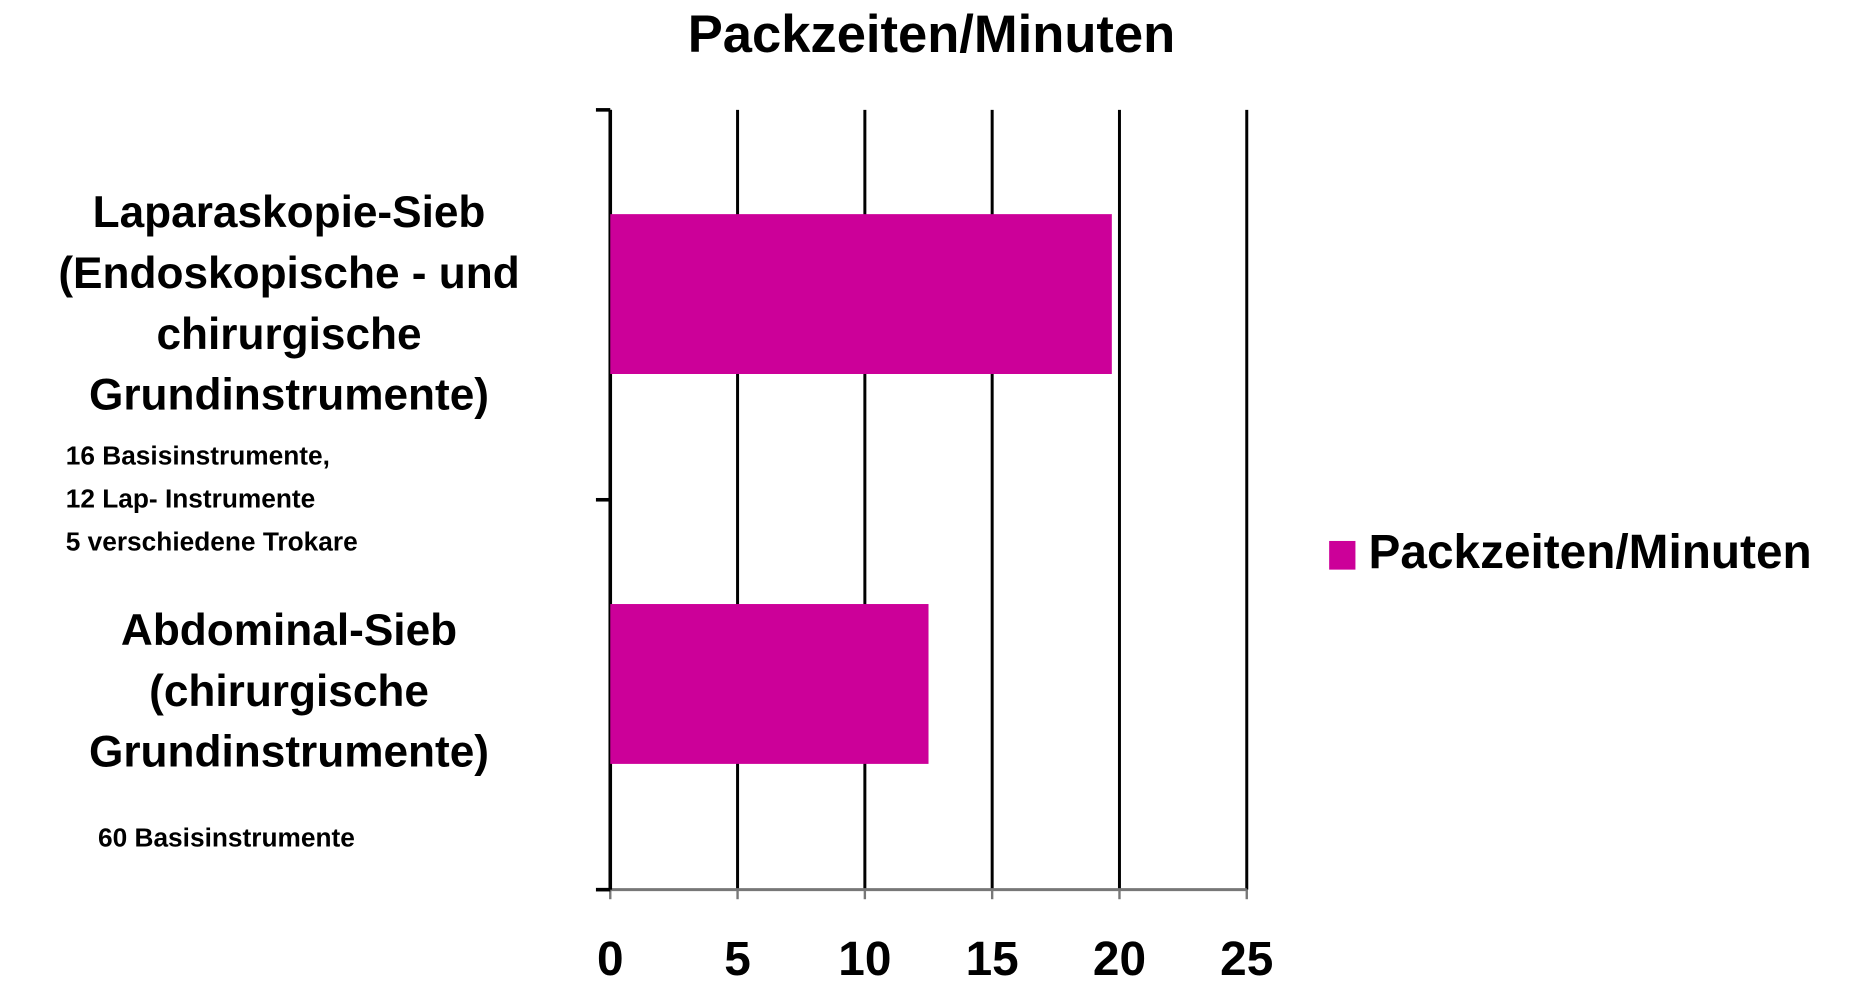 This screenshot has height=984, width=1863. What do you see at coordinates (1590, 552) in the screenshot?
I see `legend-label: Packzeiten/Minuten` at bounding box center [1590, 552].